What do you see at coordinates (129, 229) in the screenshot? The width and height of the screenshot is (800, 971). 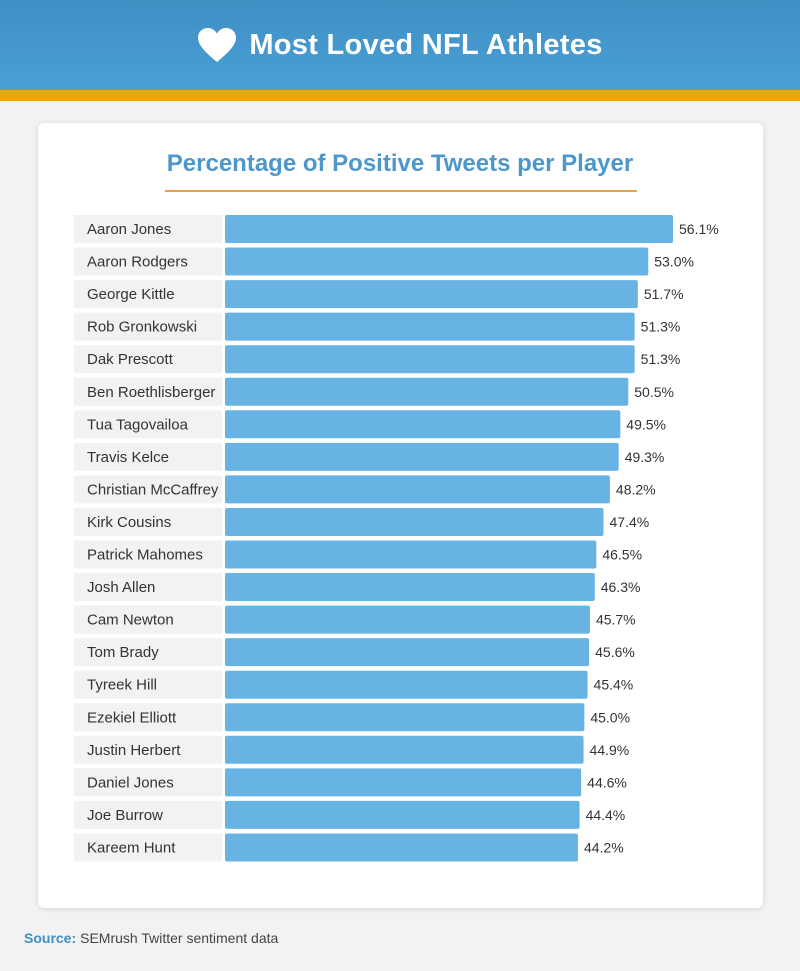 I see `category-label: Aaron Jones` at bounding box center [129, 229].